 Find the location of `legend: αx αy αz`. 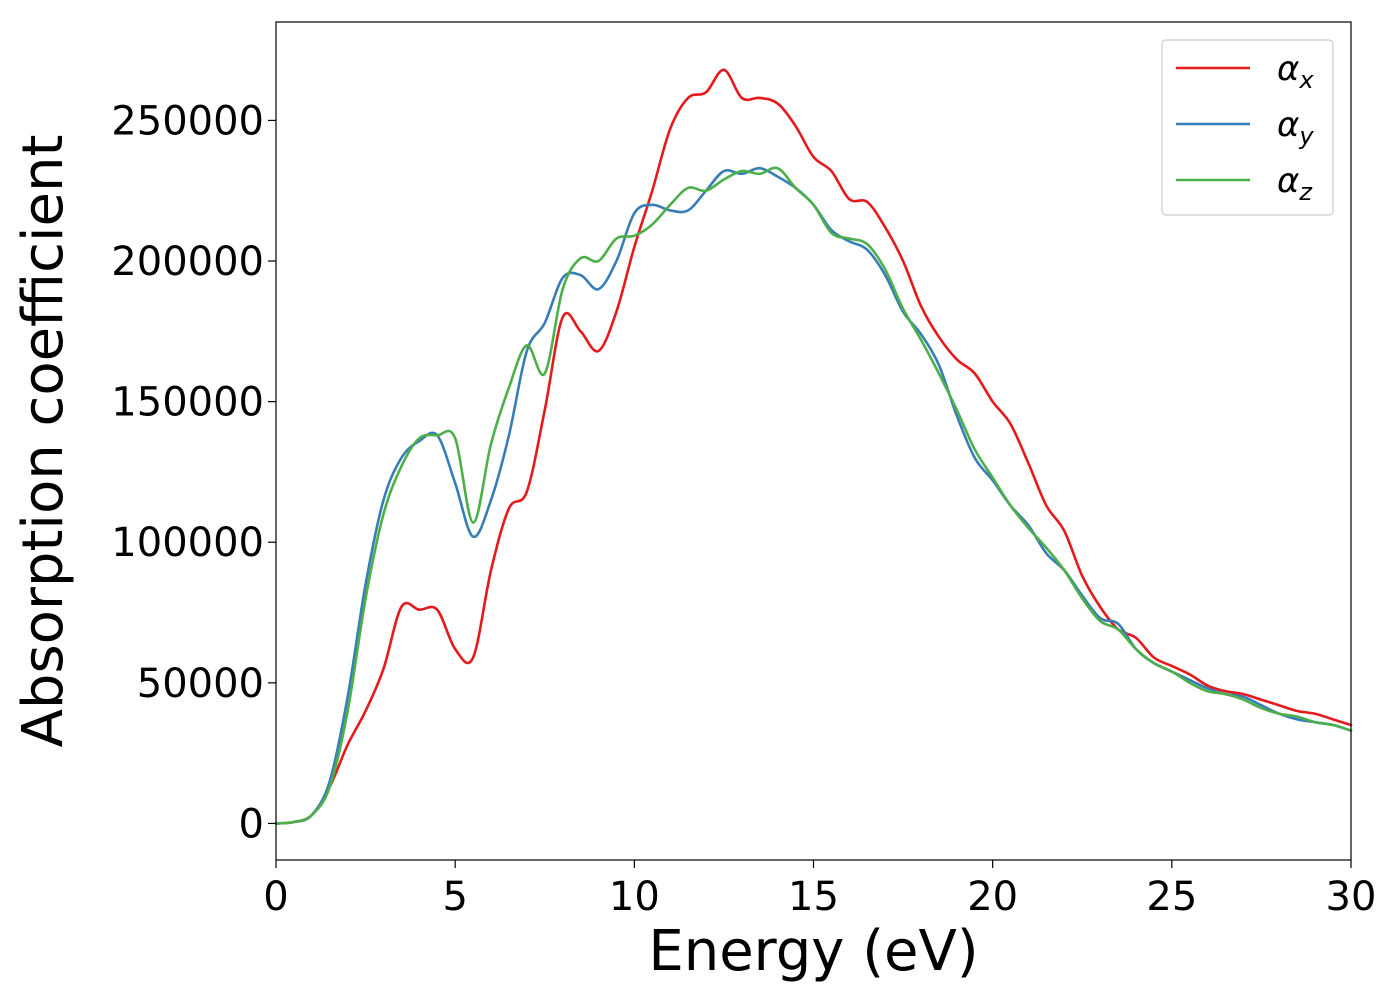

legend: αx αy αz is located at coordinates (1247, 127).